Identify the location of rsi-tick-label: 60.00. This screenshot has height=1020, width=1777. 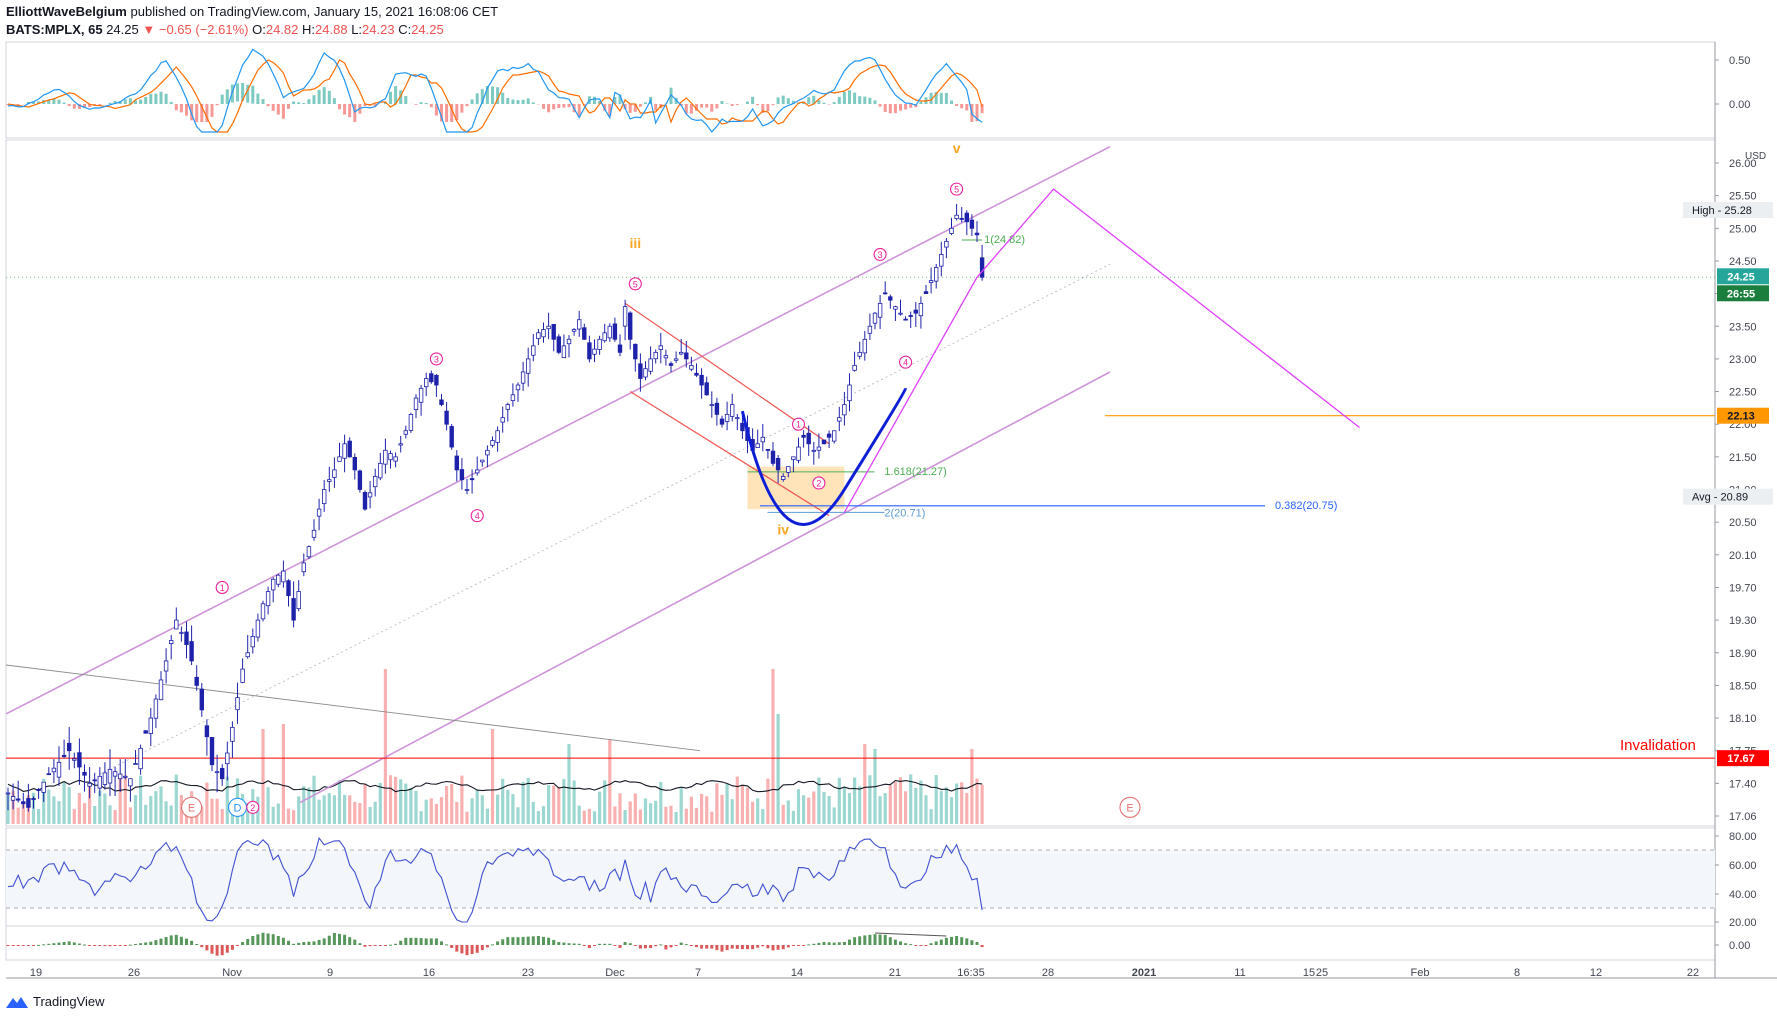
(1743, 866).